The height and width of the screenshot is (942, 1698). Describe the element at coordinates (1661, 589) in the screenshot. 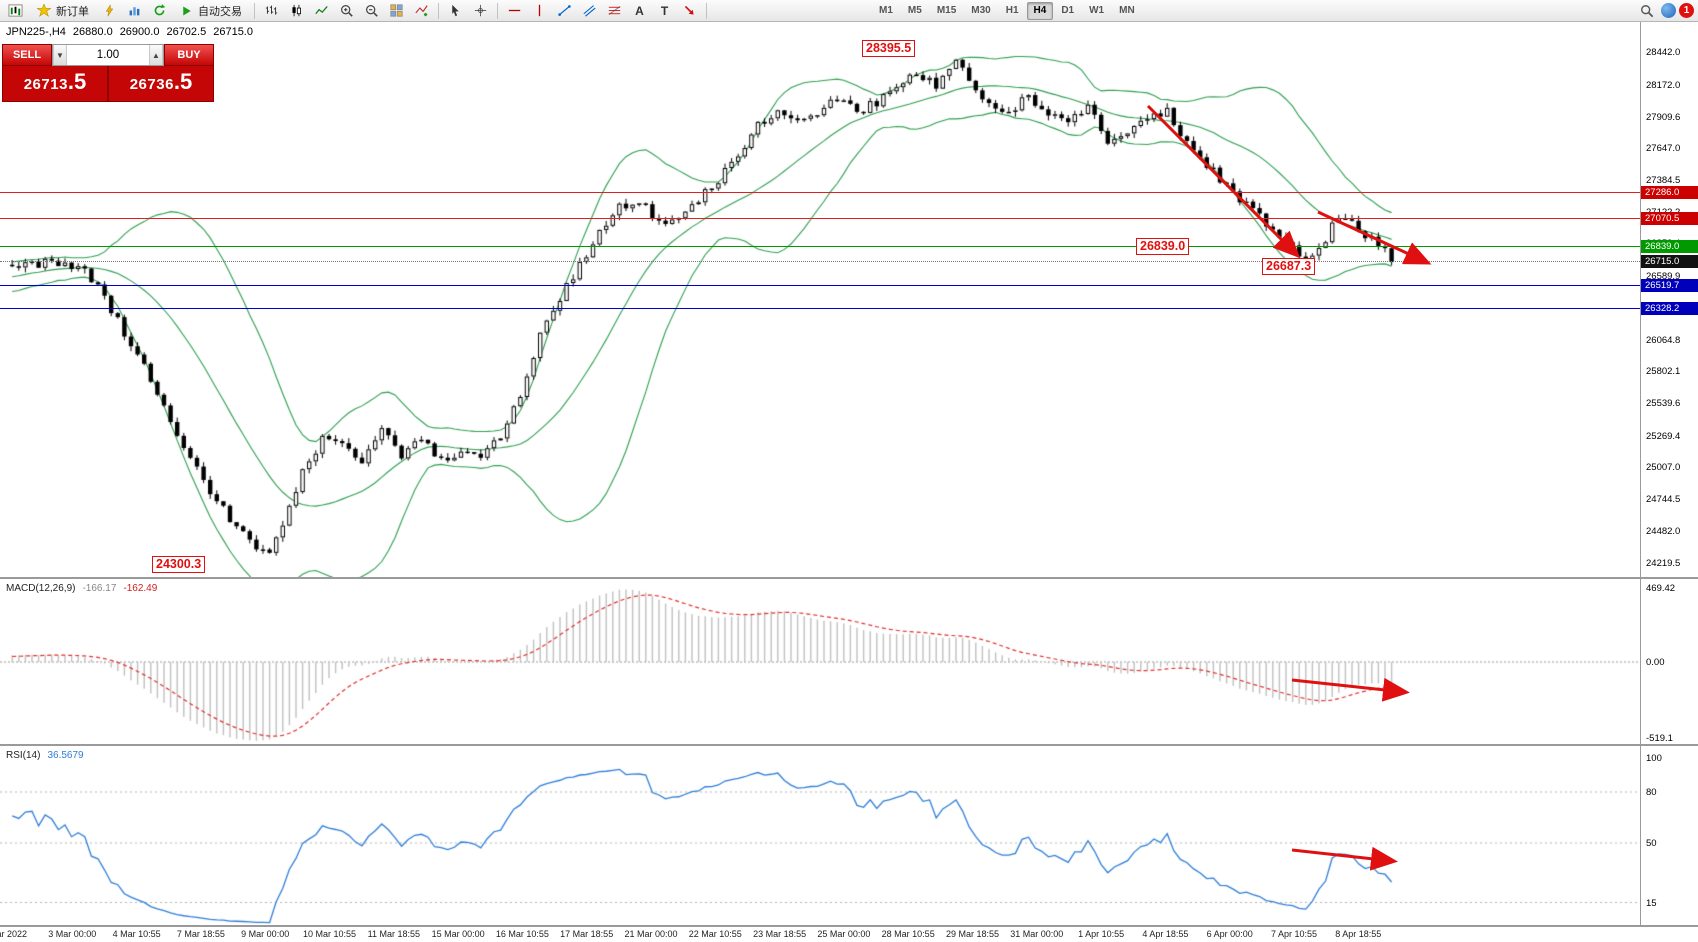

I see `macd-axis-label: 469.42` at that location.